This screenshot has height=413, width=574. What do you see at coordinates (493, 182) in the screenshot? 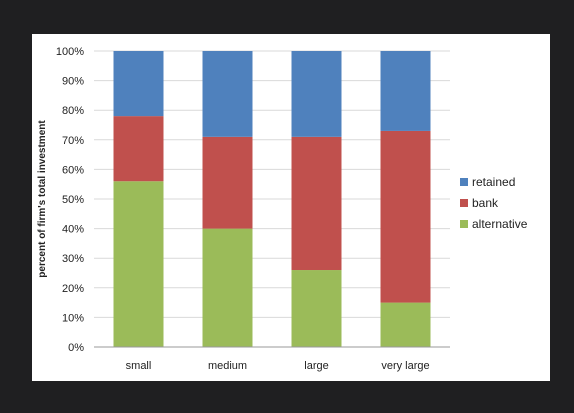
I see `legend-label-retained: retained` at bounding box center [493, 182].